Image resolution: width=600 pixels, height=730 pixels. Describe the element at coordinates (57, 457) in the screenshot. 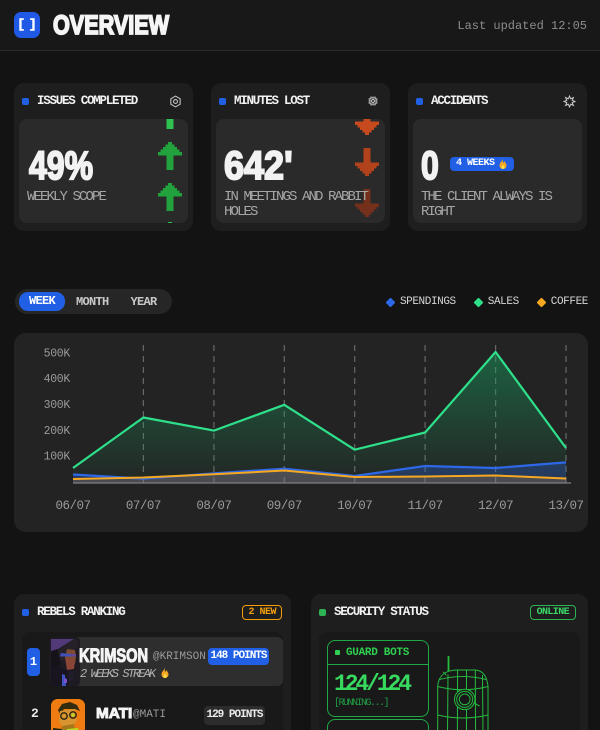

I see `svg-text: 100K` at that location.